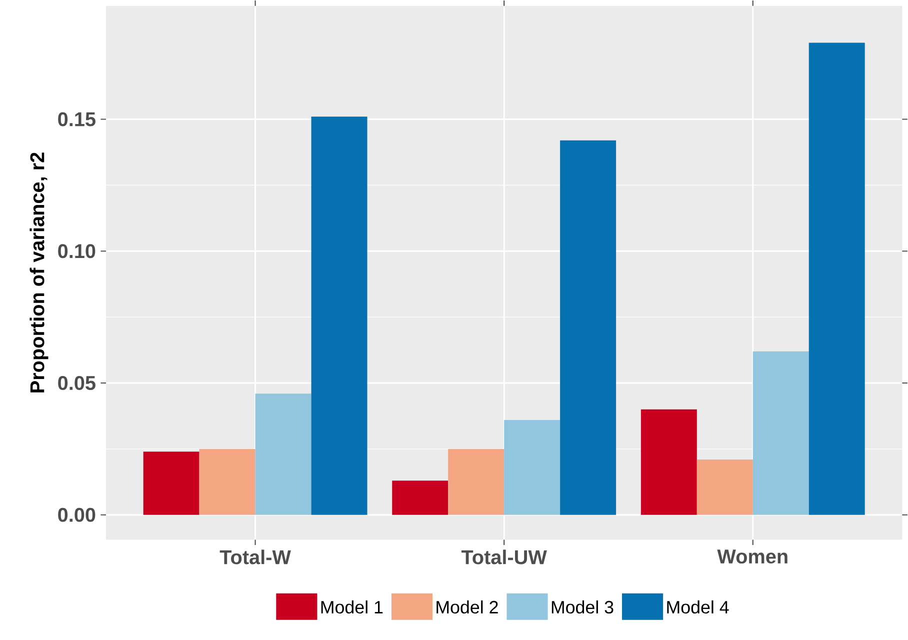 The height and width of the screenshot is (640, 908). Describe the element at coordinates (698, 607) in the screenshot. I see `legend-label: Model 4` at that location.